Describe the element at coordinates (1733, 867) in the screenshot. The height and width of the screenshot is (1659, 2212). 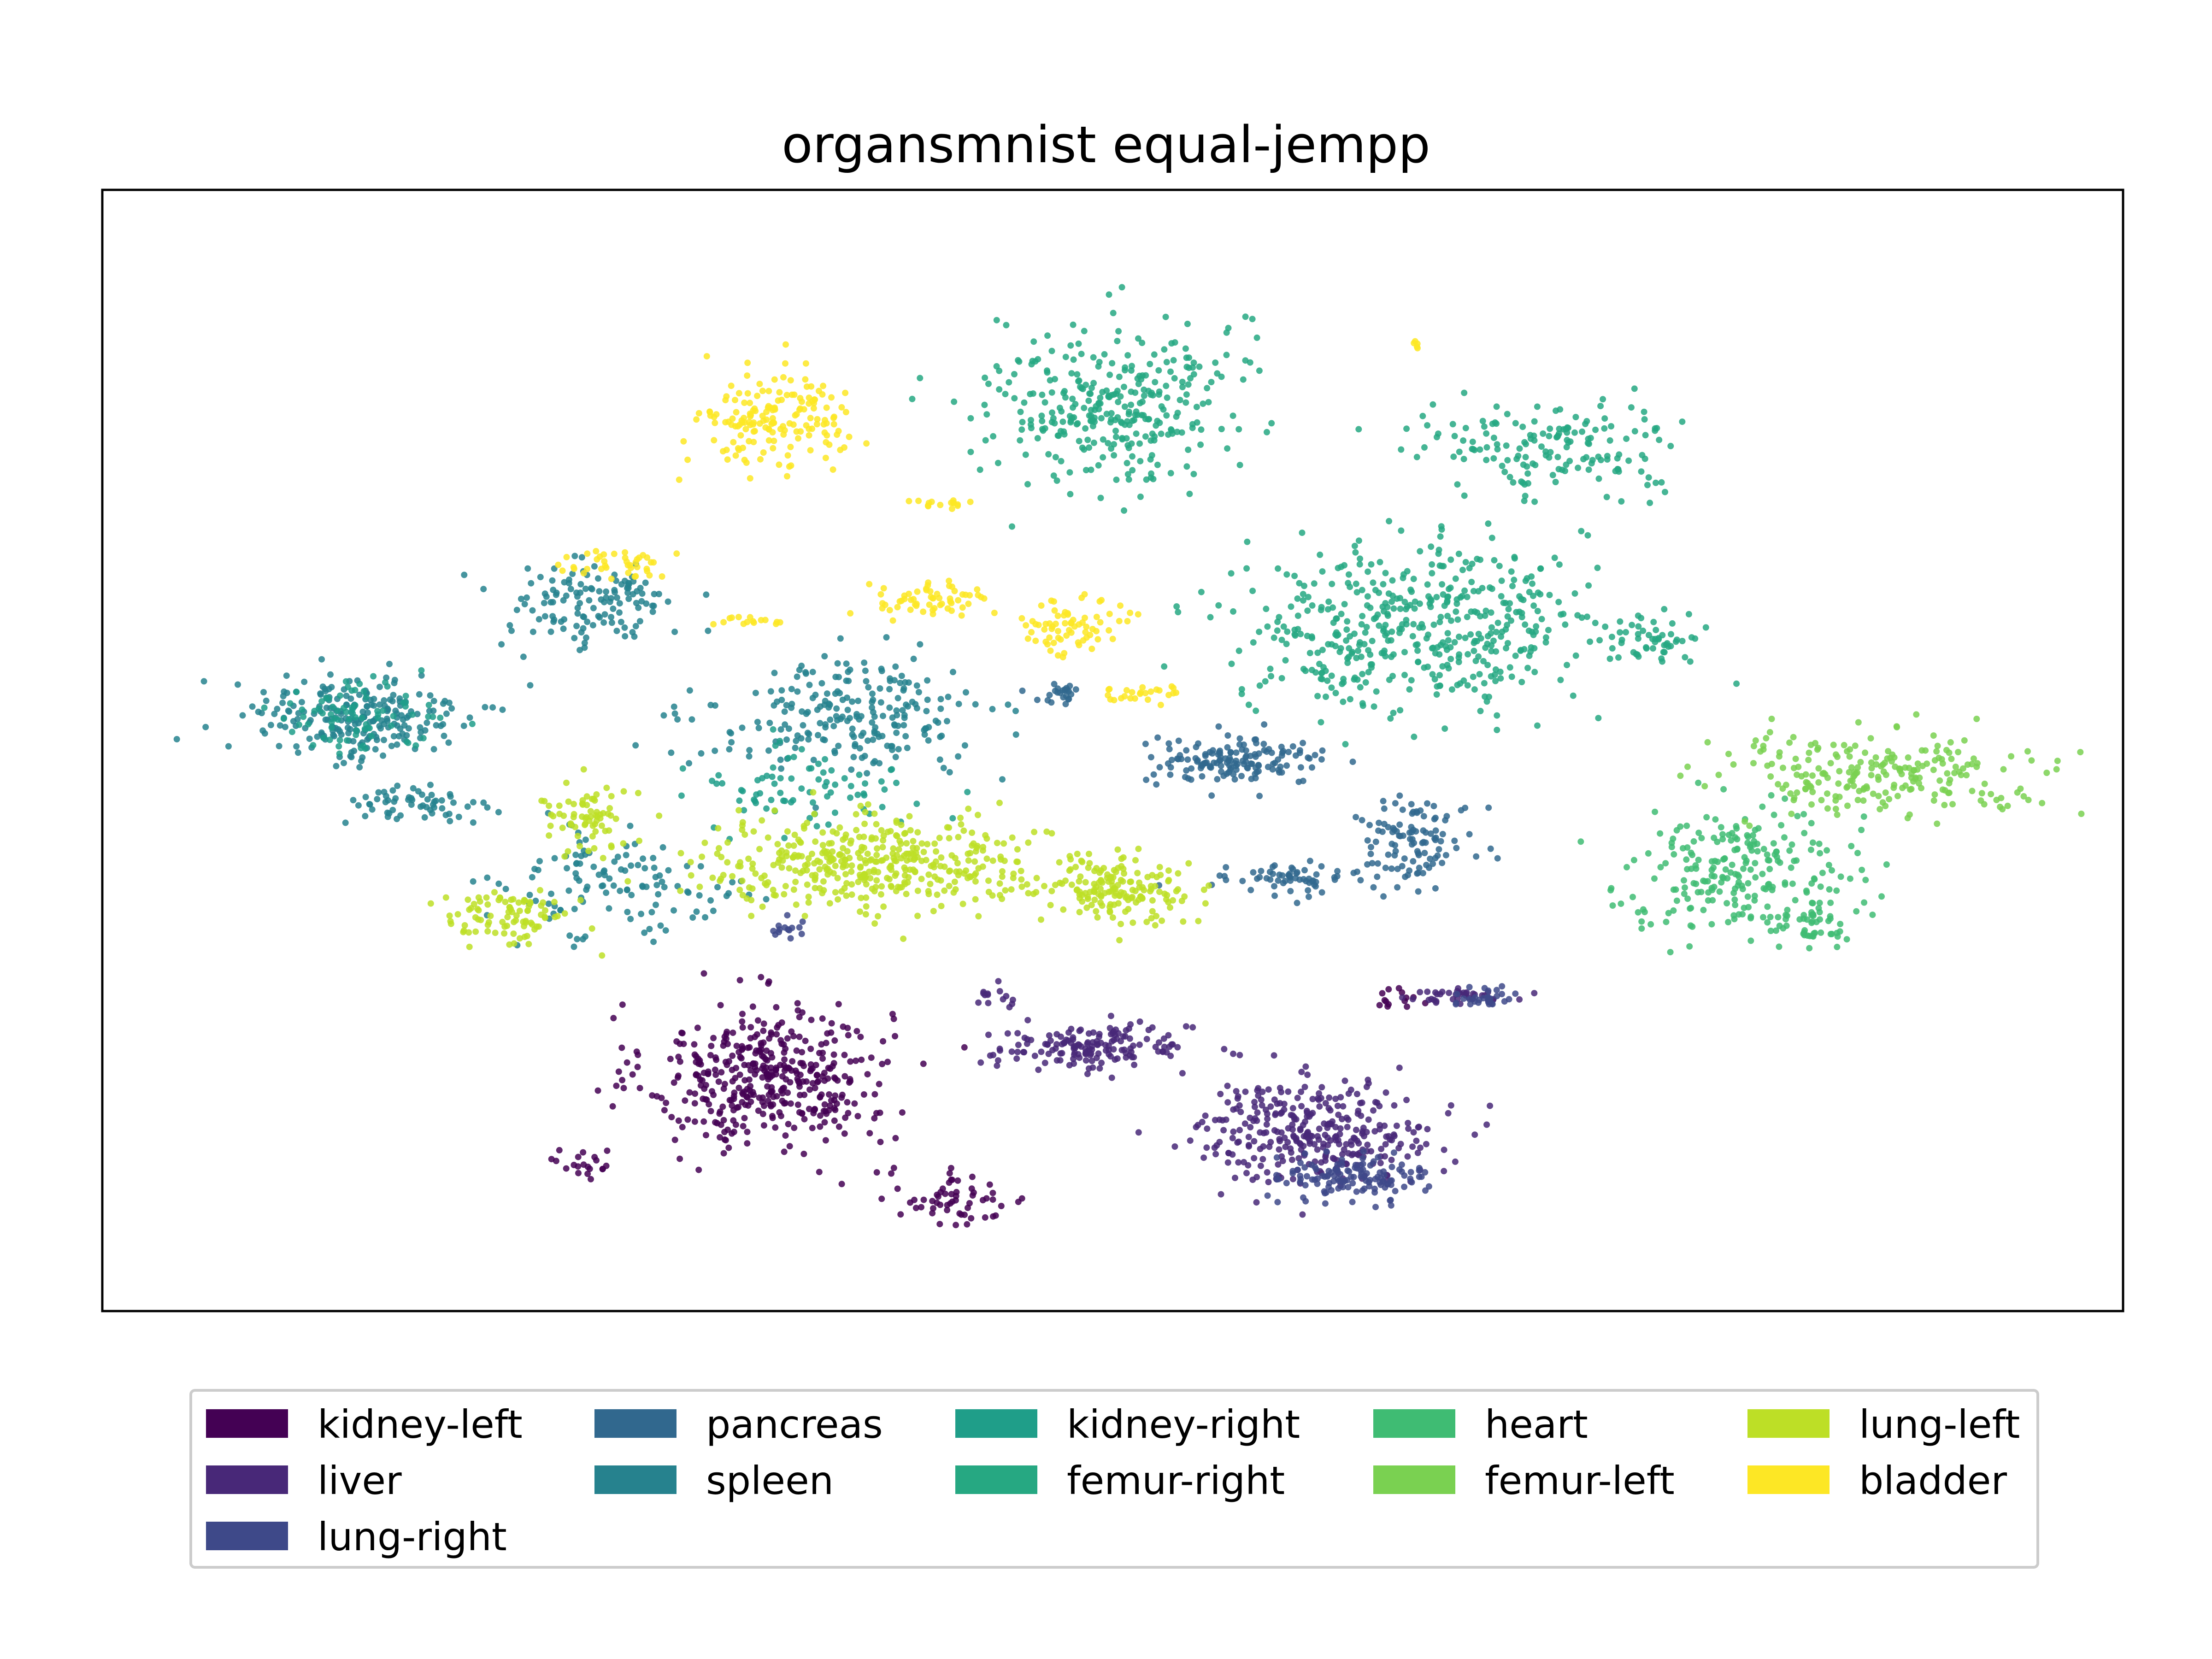
I see `series-heart` at that location.